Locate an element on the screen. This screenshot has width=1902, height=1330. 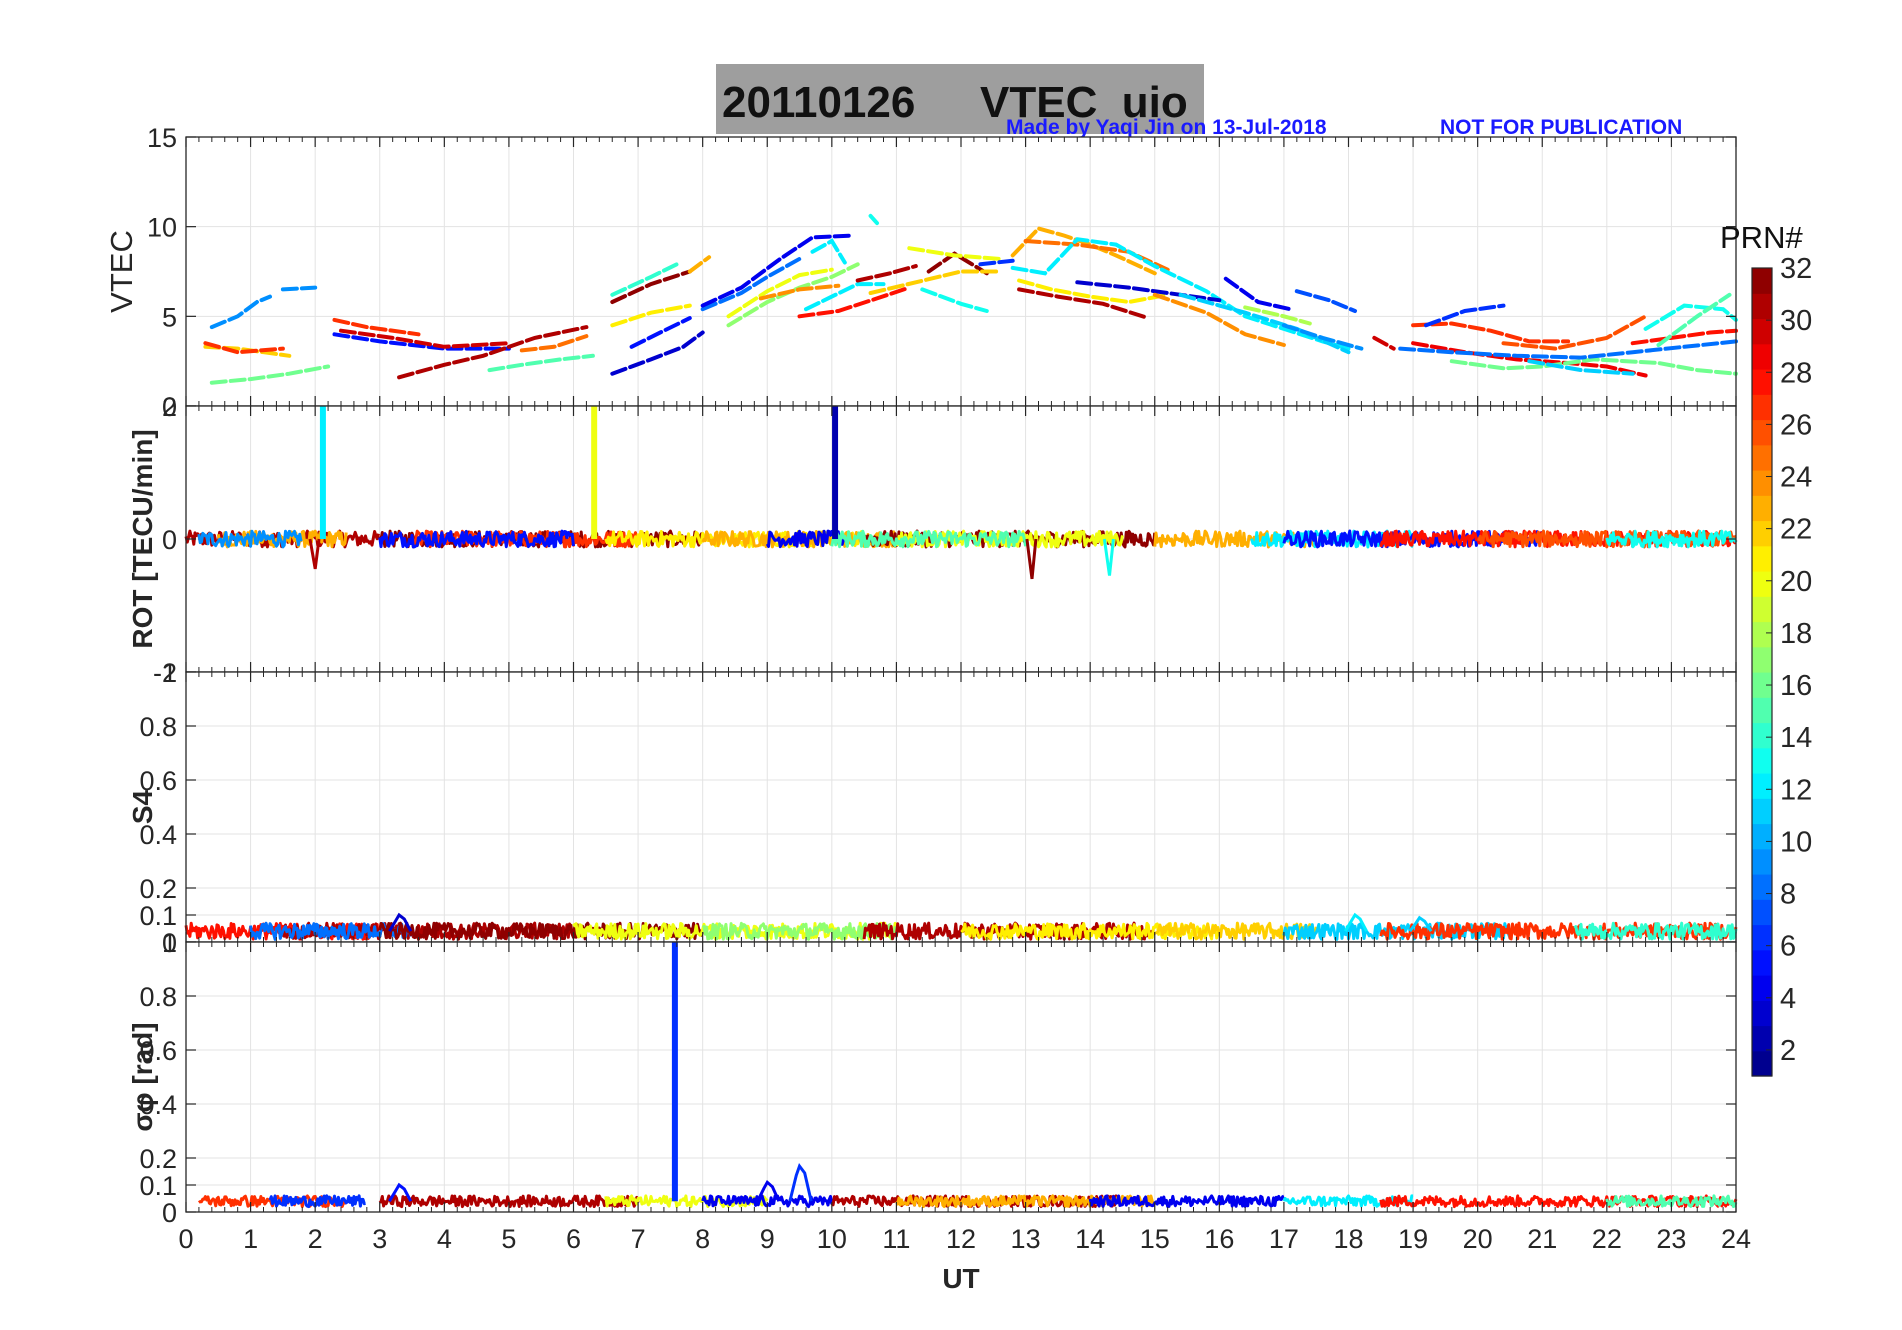
notice-text: NOT FOR PUBLICATION is located at coordinates (1561, 127).